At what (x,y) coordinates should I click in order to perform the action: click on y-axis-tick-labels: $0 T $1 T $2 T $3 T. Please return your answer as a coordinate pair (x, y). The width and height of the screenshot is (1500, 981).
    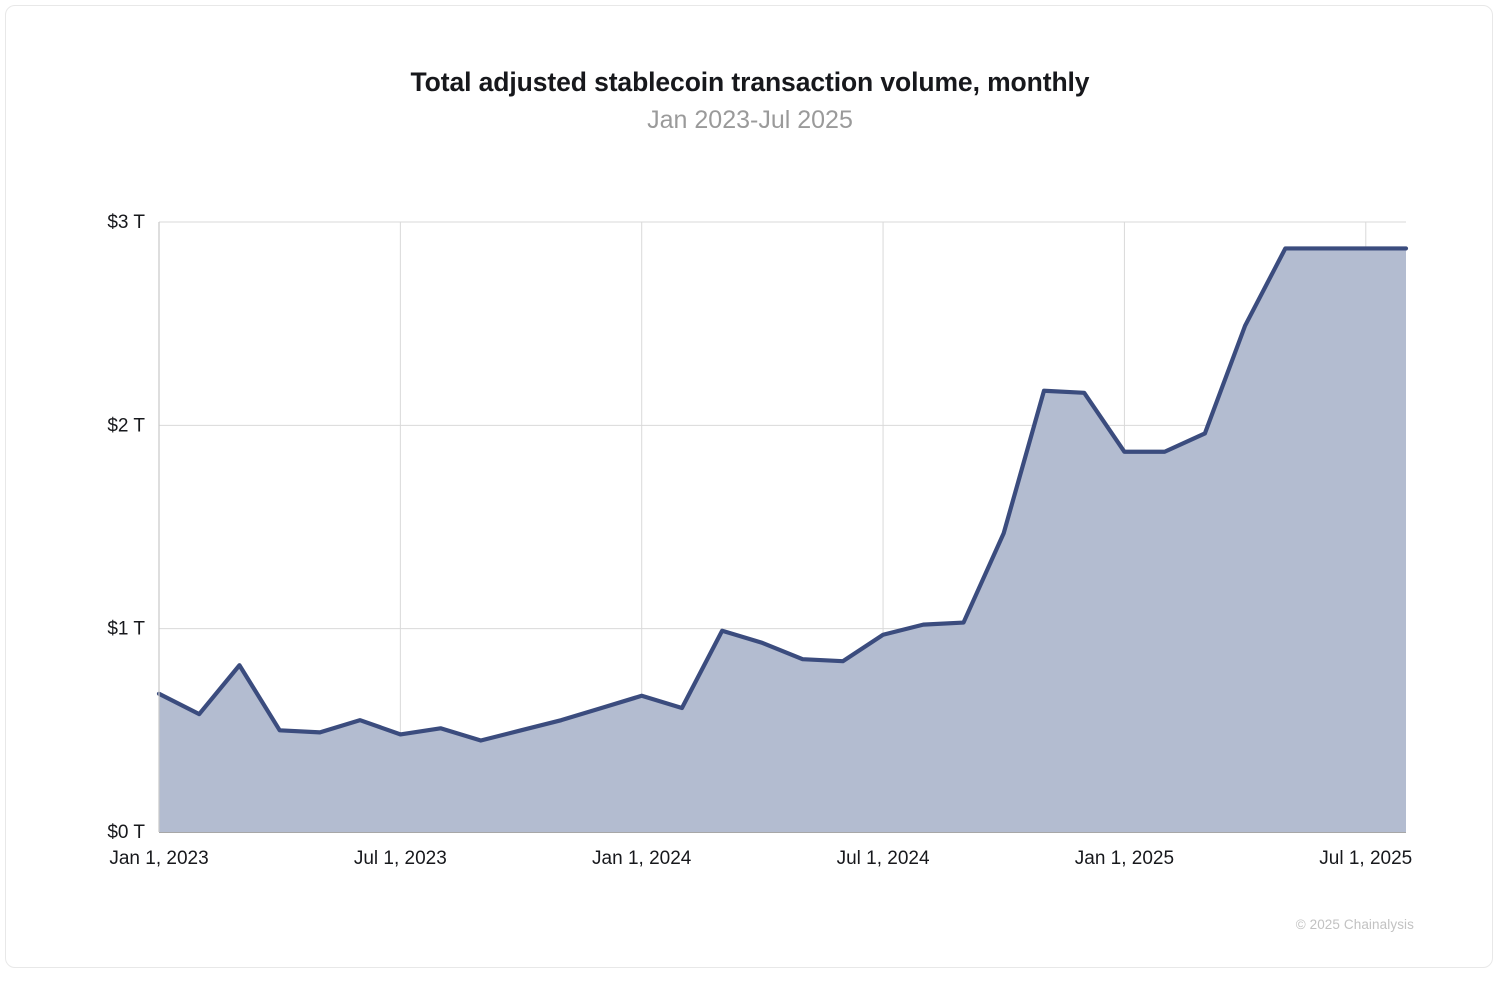
    Looking at the image, I should click on (126, 527).